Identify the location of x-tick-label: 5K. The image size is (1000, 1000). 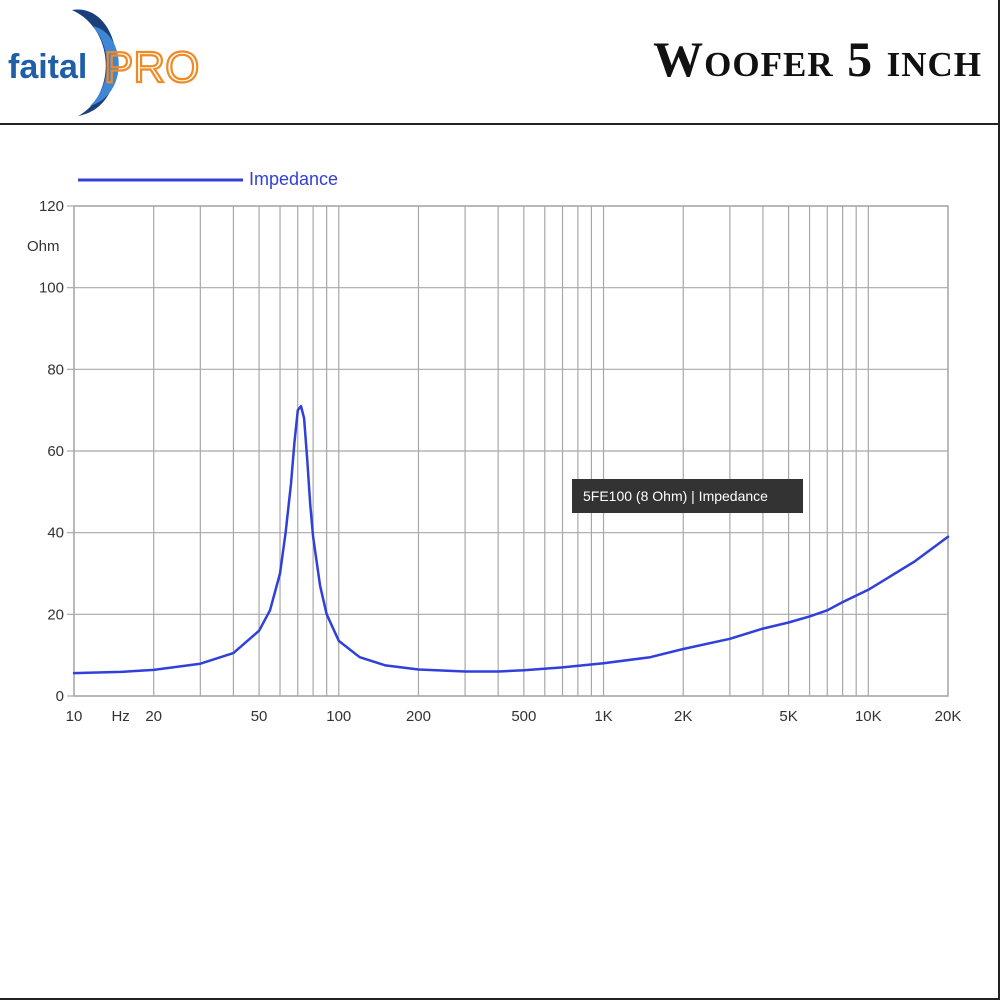
(788, 716).